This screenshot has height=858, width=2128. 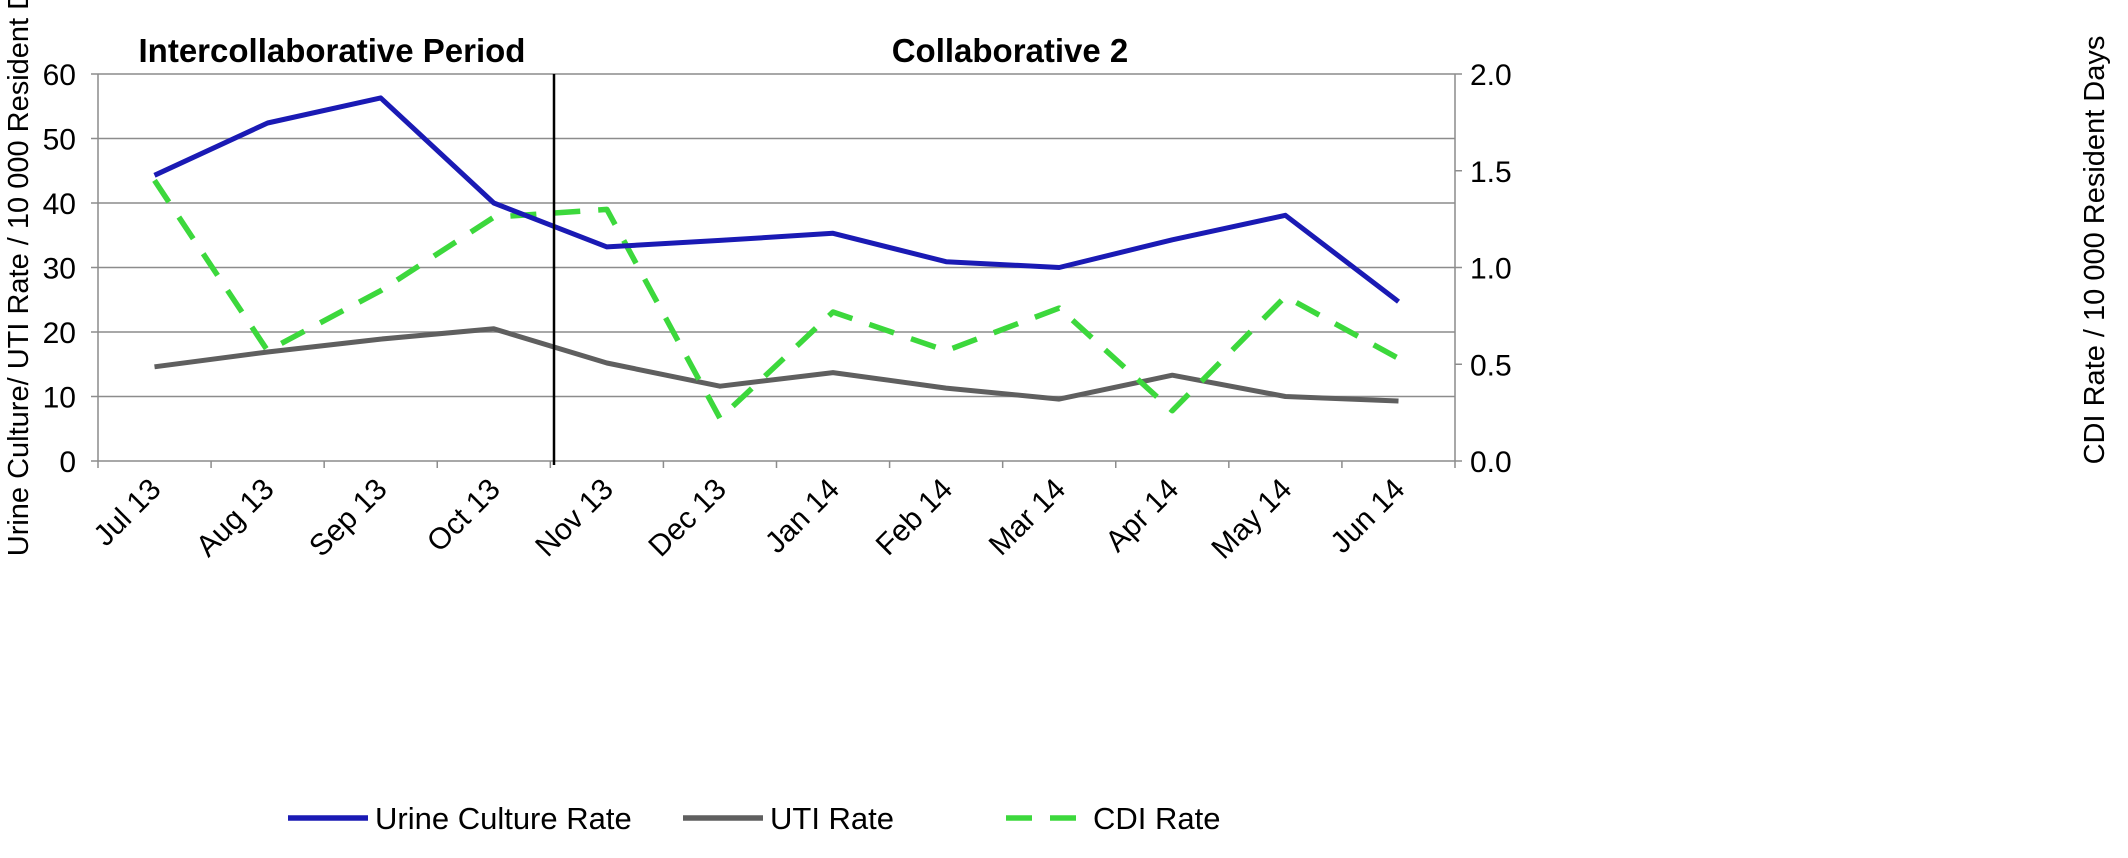 I want to click on series-line-urine-culture-rate, so click(x=777, y=199).